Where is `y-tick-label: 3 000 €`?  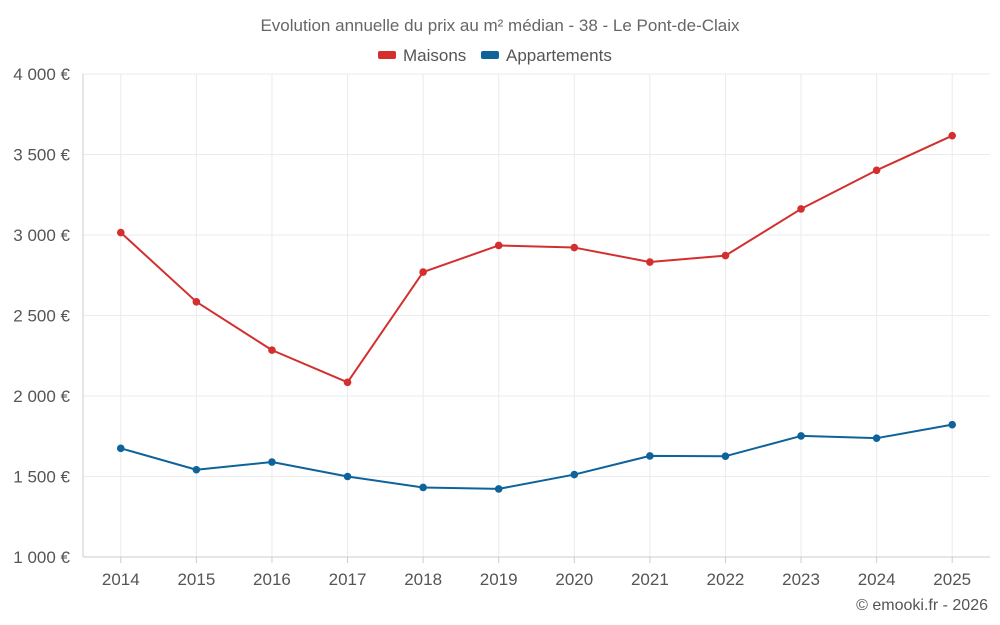 y-tick-label: 3 000 € is located at coordinates (41, 235).